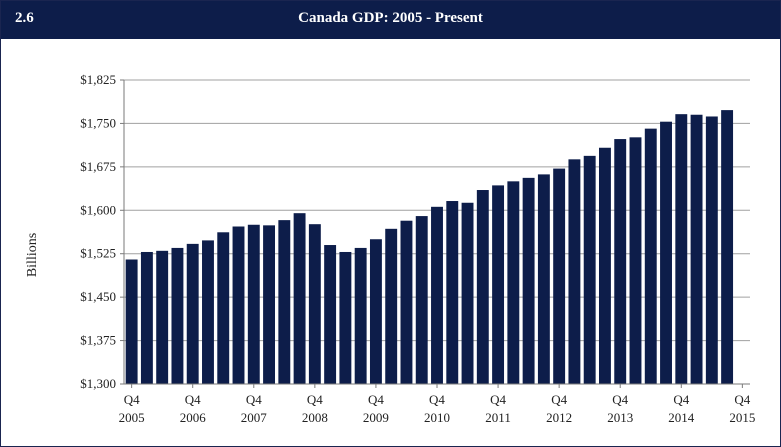  I want to click on y-tick-label: $1,600, so click(98, 209).